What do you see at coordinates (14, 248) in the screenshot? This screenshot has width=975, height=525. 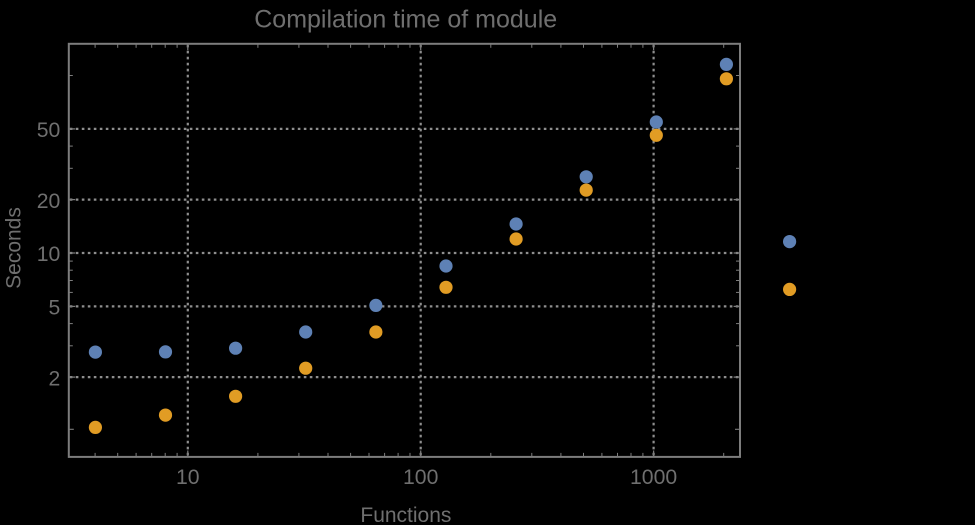 I see `svg-text: Seconds` at bounding box center [14, 248].